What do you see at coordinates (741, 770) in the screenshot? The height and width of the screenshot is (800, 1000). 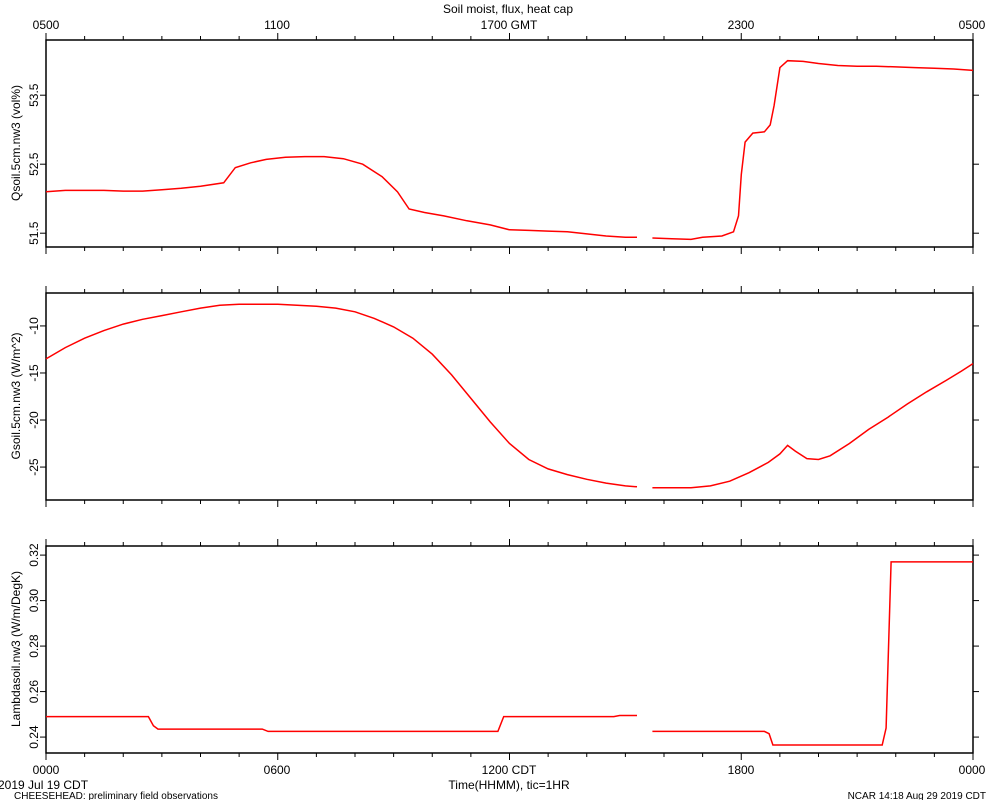 I see `bottom-tick-label: 1800` at bounding box center [741, 770].